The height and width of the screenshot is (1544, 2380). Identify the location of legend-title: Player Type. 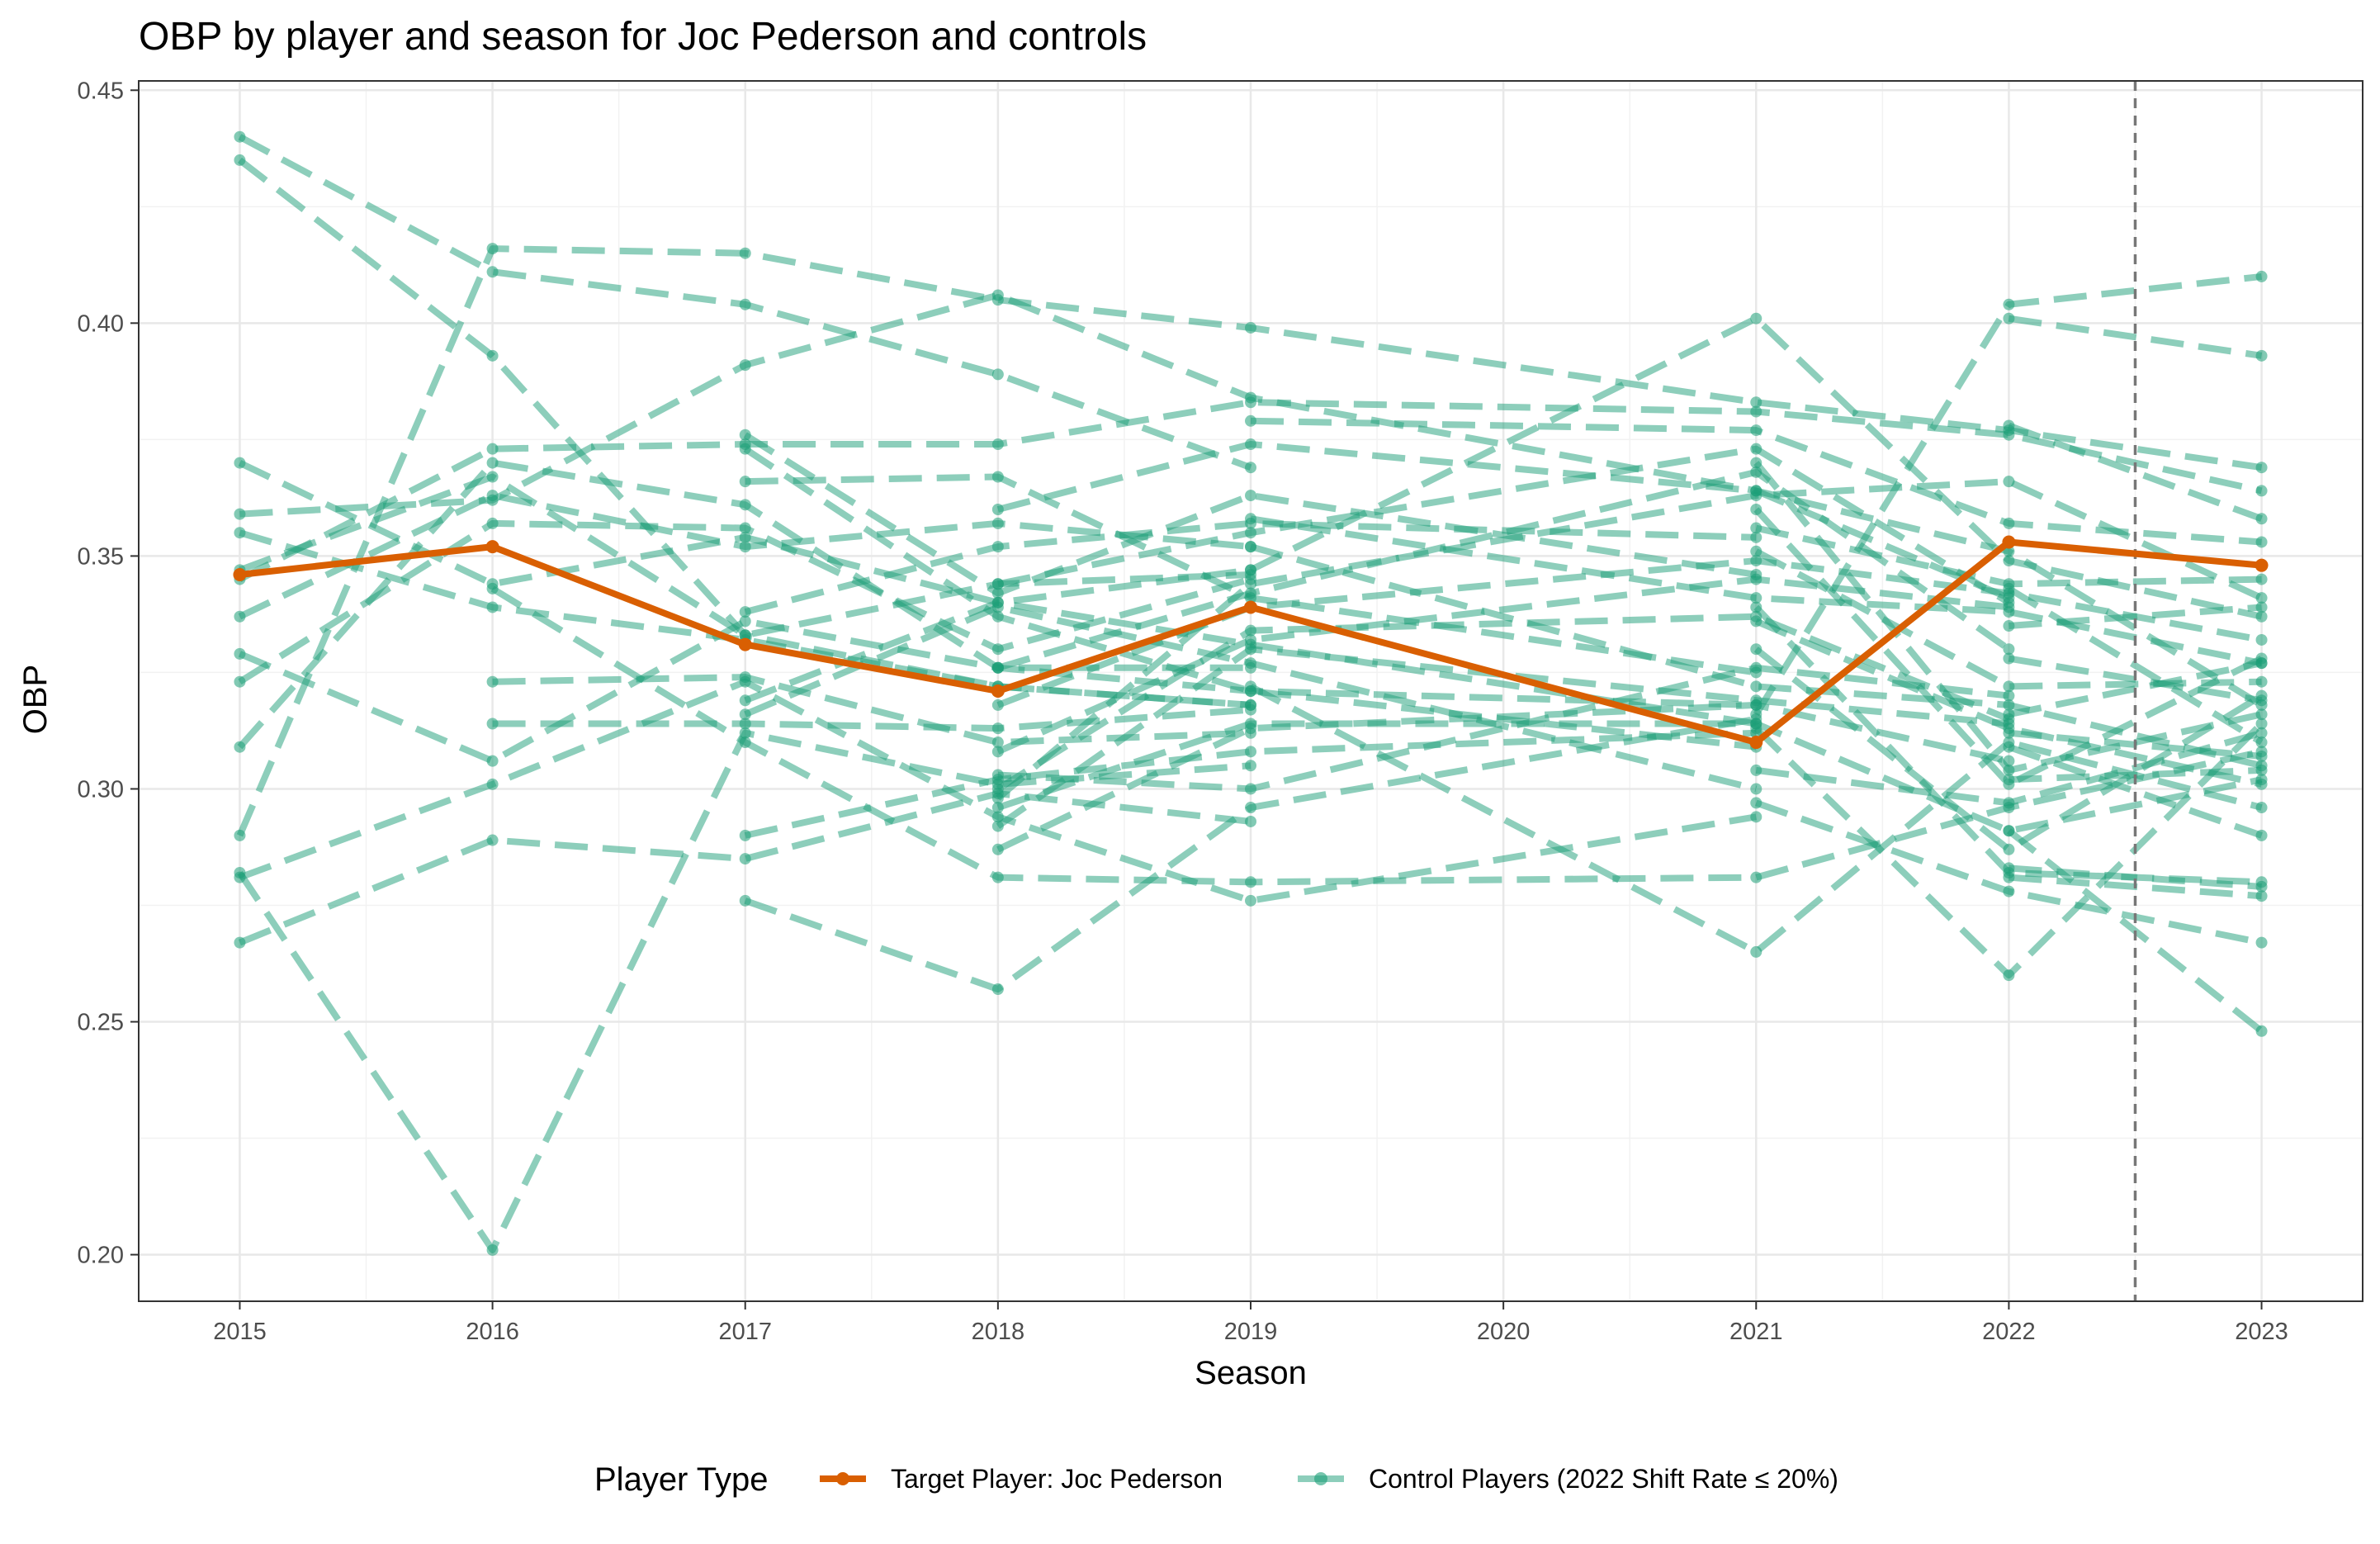
(681, 1480).